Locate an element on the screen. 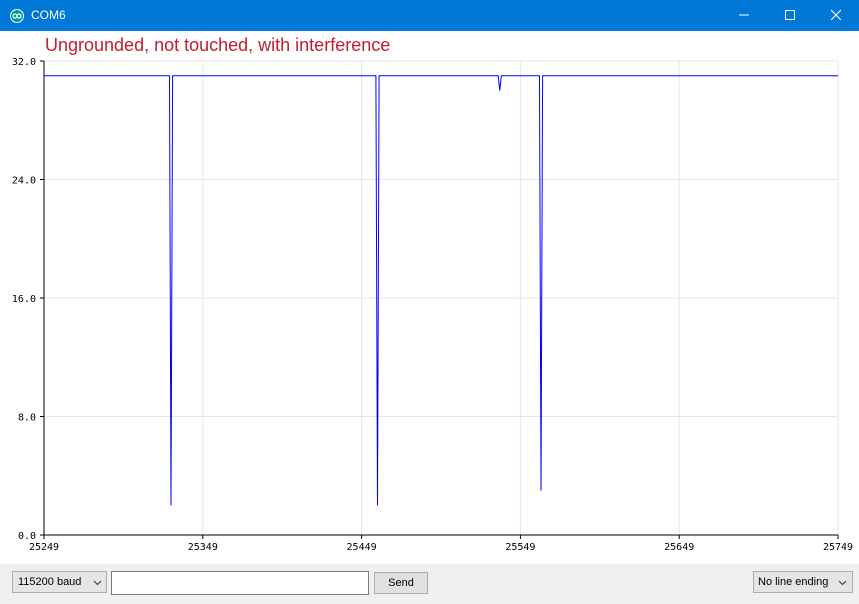 This screenshot has width=859, height=604. baud-rate-value: 115200 baud is located at coordinates (50, 582).